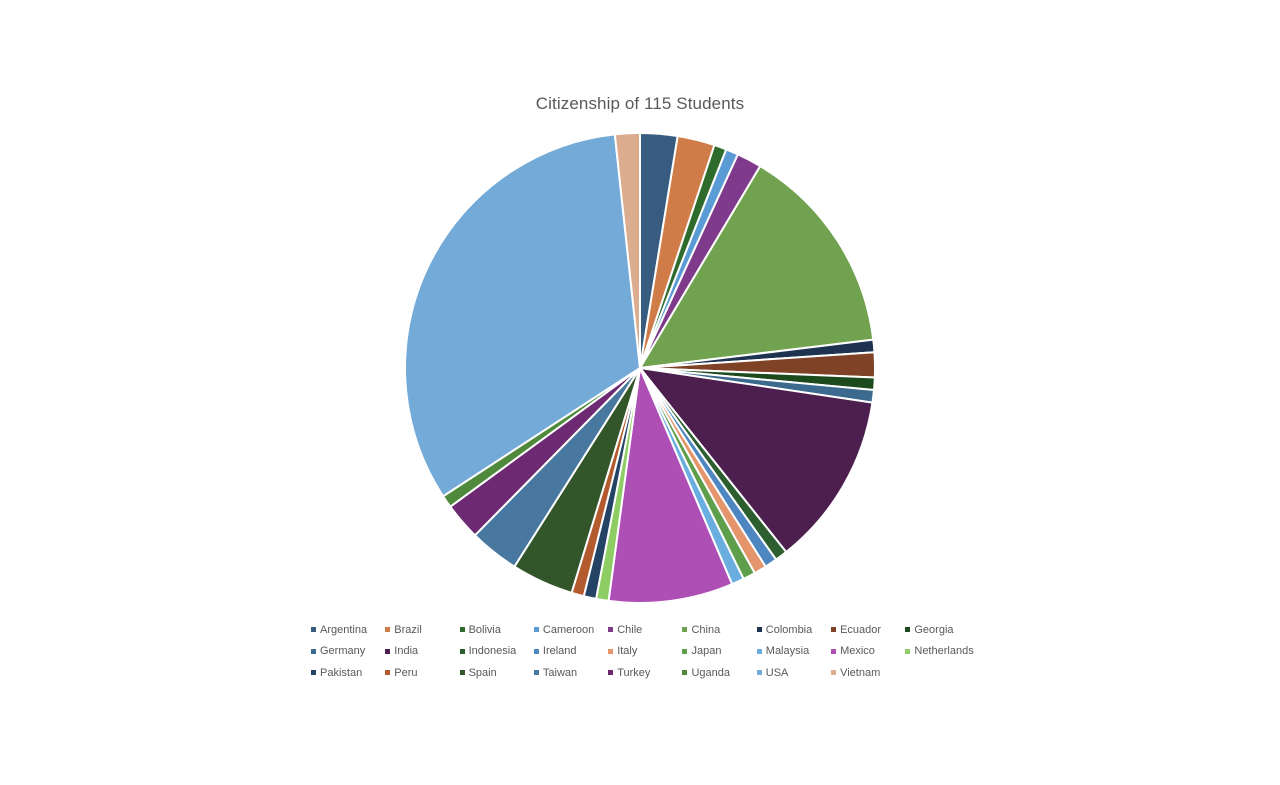 This screenshot has height=785, width=1280. What do you see at coordinates (627, 651) in the screenshot?
I see `legend-label: Italy` at bounding box center [627, 651].